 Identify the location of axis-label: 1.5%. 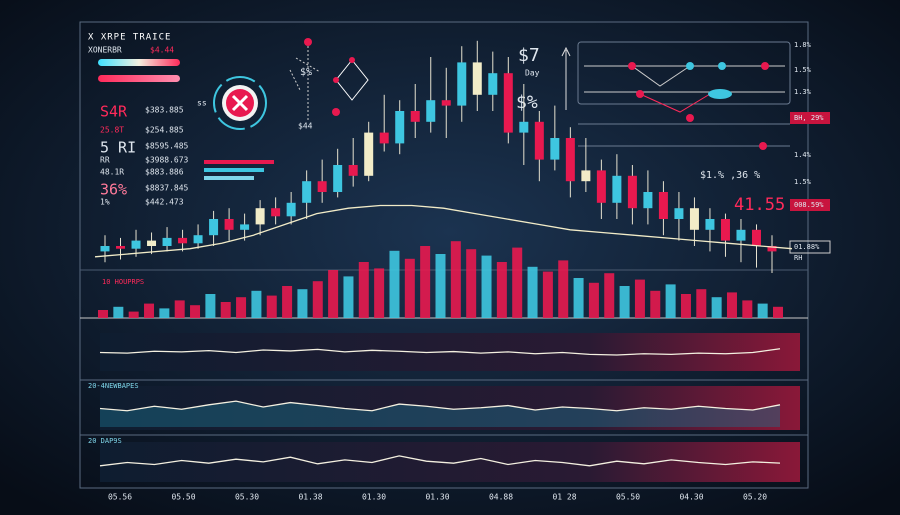
(803, 182).